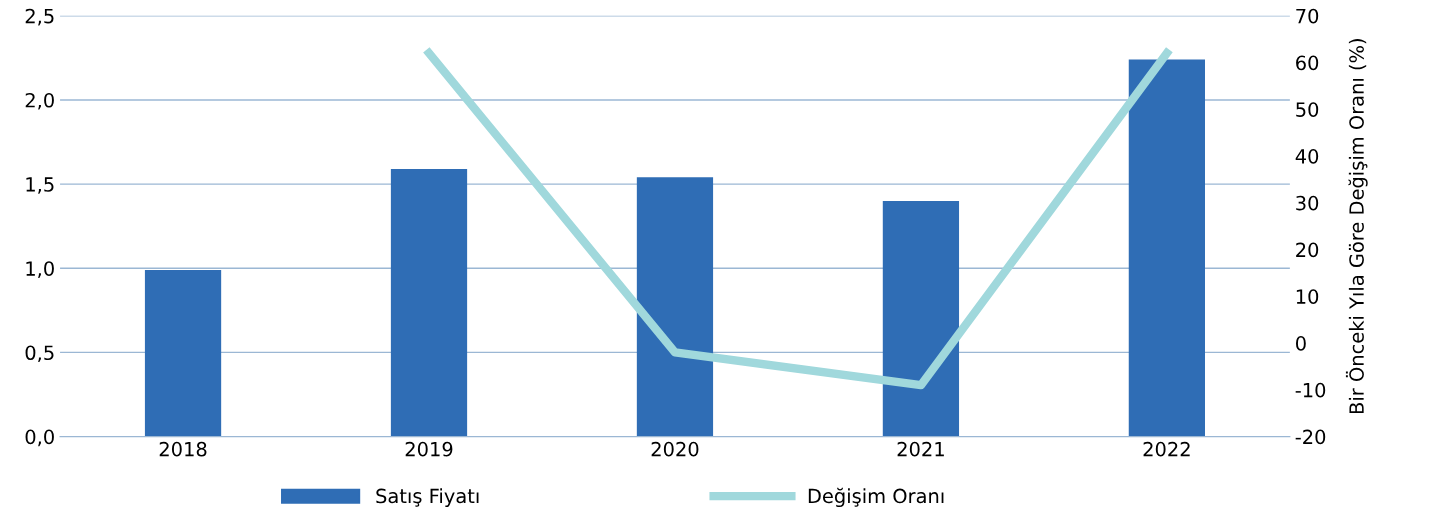 The width and height of the screenshot is (1430, 526). I want to click on y2-axis-title: Bir Önceki Yıla Göre Değişim Oranı (%), so click(1356, 226).